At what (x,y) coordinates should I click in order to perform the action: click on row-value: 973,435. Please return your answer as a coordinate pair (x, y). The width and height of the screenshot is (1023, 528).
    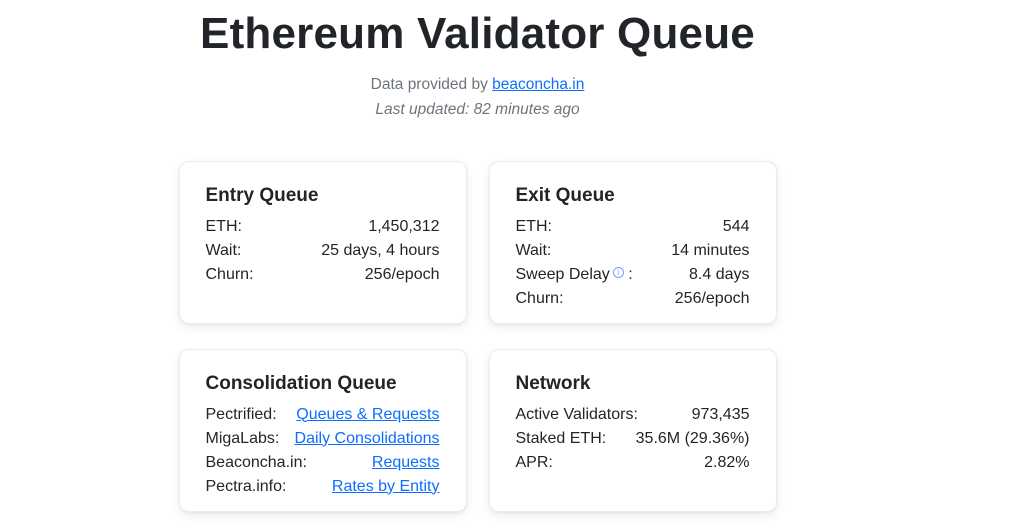
    Looking at the image, I should click on (720, 414).